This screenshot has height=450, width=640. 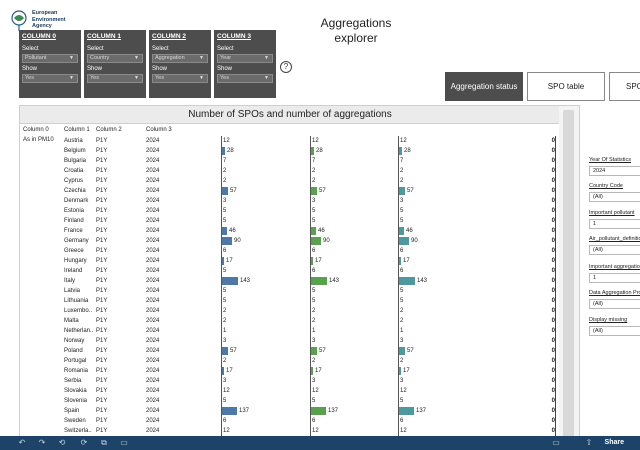 What do you see at coordinates (290, 361) in the screenshot?
I see `table-row: Portugal P1Y 2024 2 2 2 0` at bounding box center [290, 361].